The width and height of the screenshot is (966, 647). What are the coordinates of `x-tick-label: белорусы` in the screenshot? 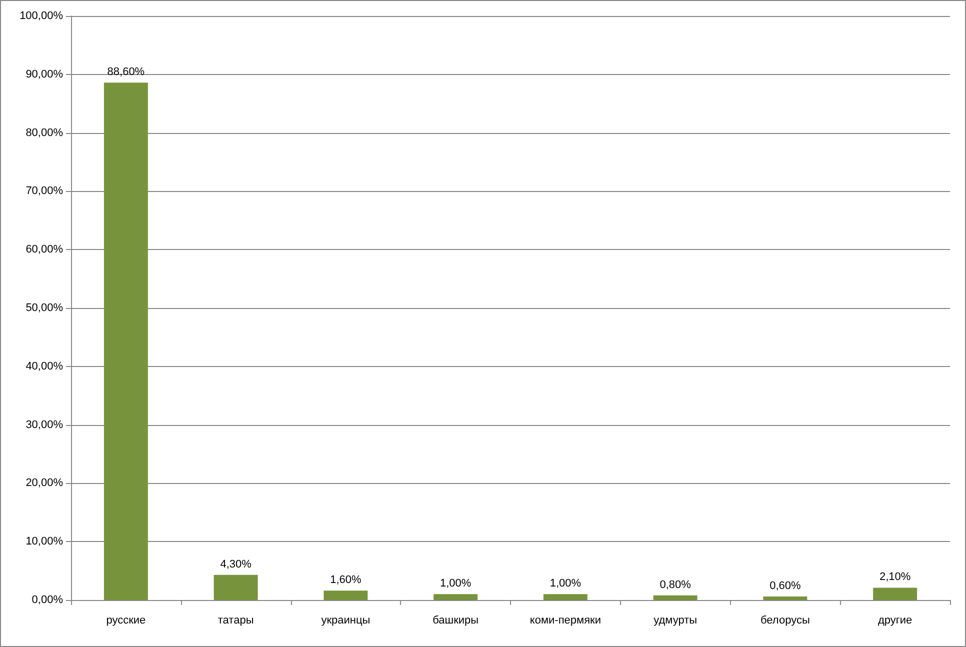 It's located at (785, 620).